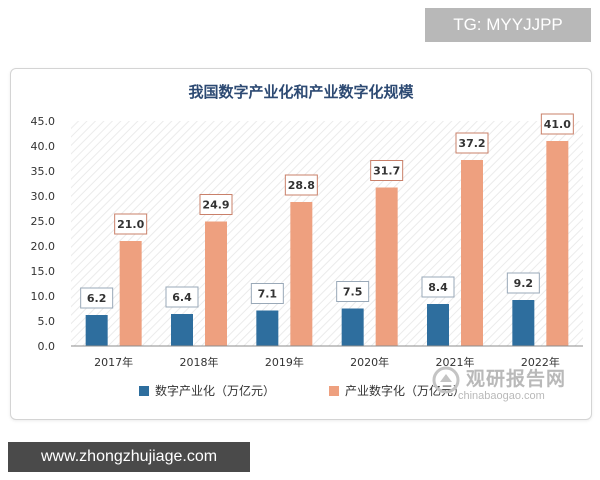  What do you see at coordinates (113, 362) in the screenshot?
I see `x-tick-label: 2017年` at bounding box center [113, 362].